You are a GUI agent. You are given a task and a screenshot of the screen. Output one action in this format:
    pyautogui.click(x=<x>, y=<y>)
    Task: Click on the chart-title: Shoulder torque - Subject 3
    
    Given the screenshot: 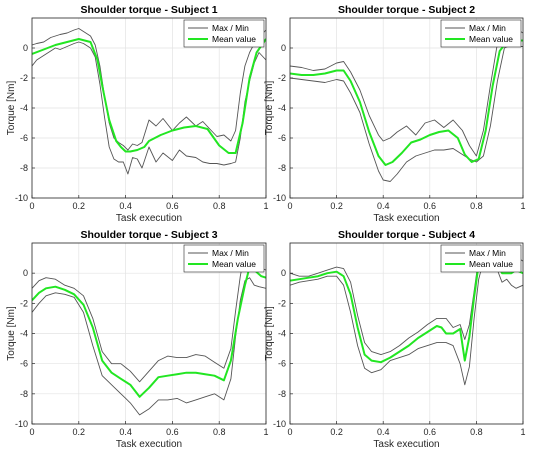 What is the action you would take?
    pyautogui.click(x=148, y=235)
    